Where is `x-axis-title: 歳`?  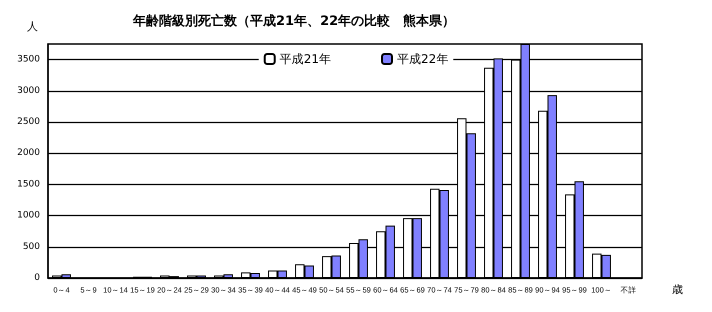 x-axis-title: 歳 is located at coordinates (677, 289).